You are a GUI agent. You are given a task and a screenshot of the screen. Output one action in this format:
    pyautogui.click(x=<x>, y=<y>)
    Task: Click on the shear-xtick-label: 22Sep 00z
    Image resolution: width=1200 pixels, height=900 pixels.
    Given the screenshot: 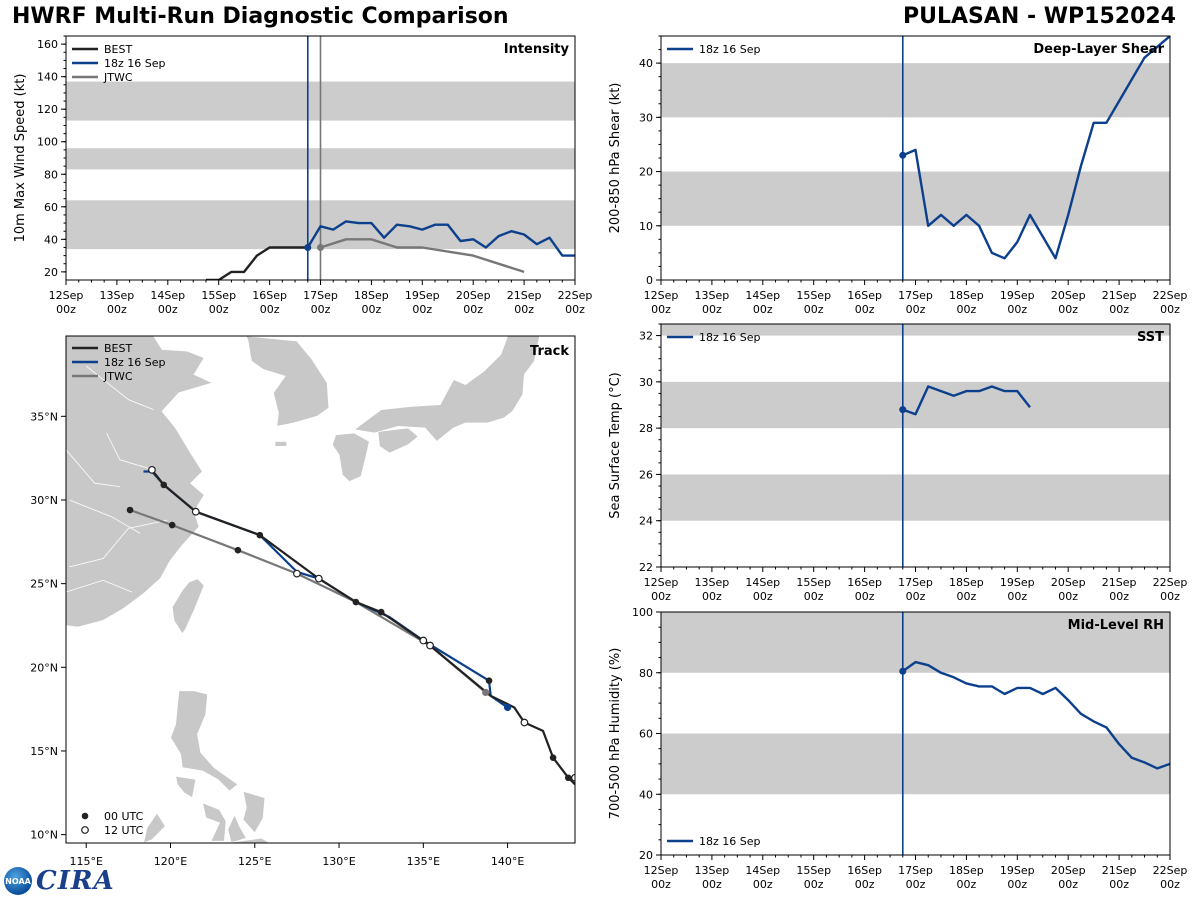 What is the action you would take?
    pyautogui.click(x=1170, y=302)
    